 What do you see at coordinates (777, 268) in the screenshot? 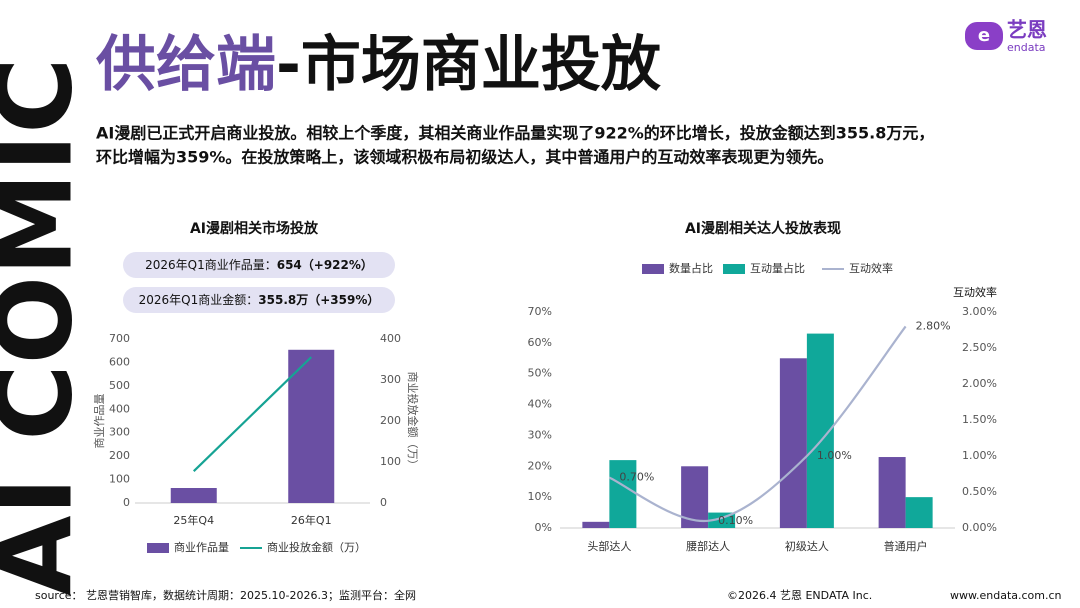
I see `legend-label: 互动量占比` at bounding box center [777, 268].